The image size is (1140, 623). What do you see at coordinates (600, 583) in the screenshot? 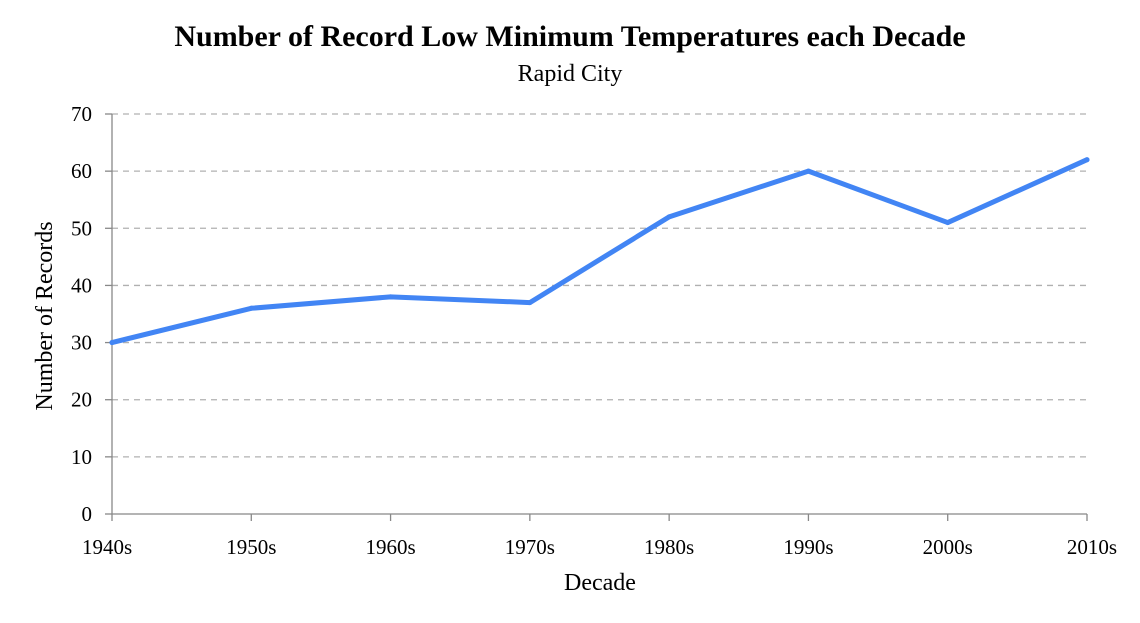
I see `x-axis-title: Decade` at bounding box center [600, 583].